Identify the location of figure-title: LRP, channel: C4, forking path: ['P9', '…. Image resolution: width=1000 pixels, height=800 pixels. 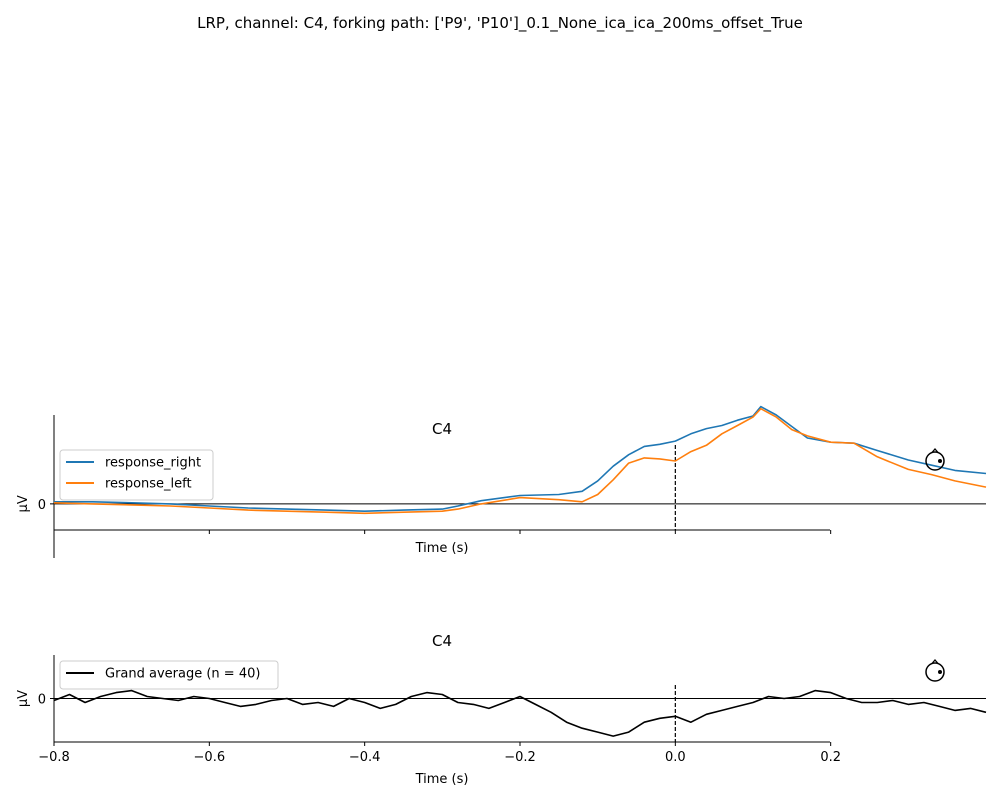
(500, 23).